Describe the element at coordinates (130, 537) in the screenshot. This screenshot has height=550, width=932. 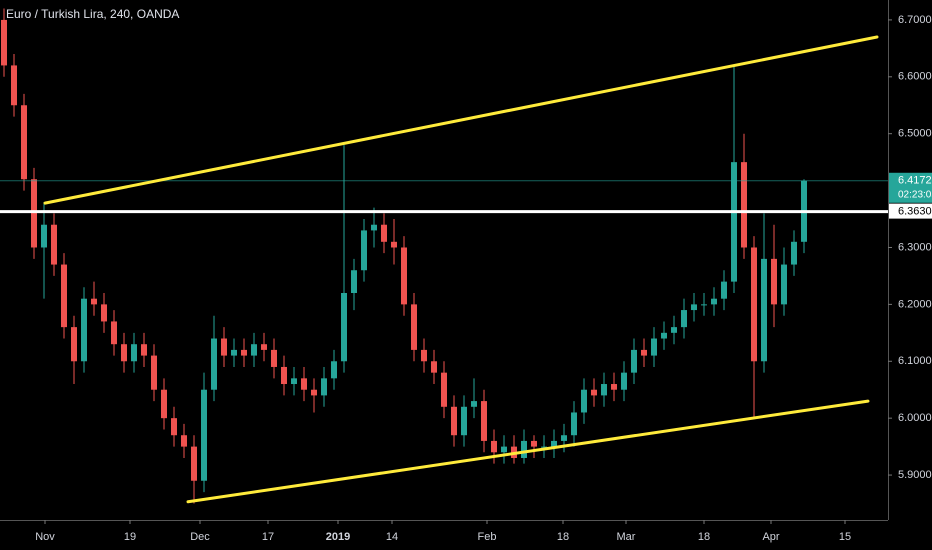
I see `x-tick-label: 19` at that location.